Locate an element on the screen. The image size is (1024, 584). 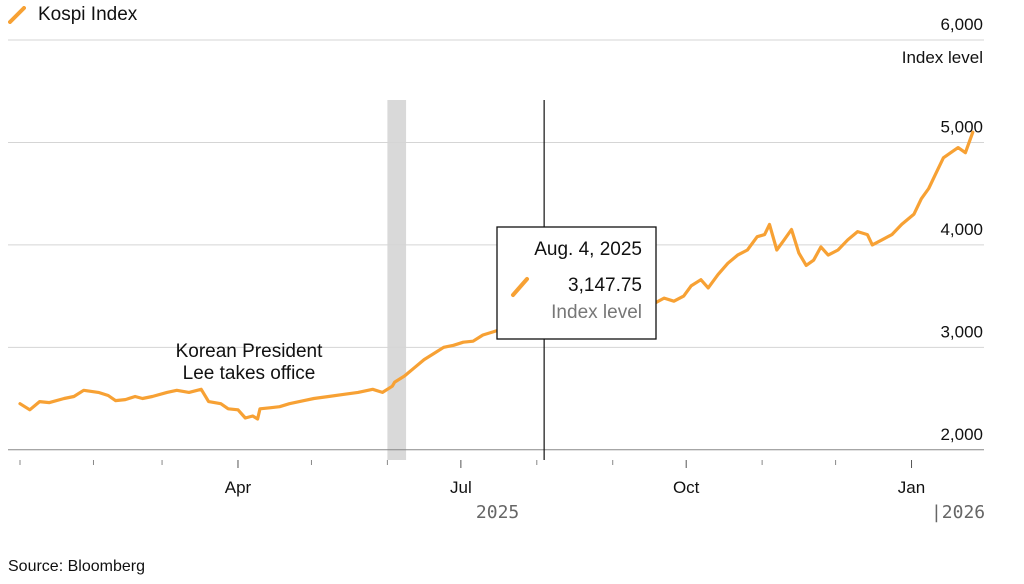
y-tick-label: 3,000 is located at coordinates (961, 331).